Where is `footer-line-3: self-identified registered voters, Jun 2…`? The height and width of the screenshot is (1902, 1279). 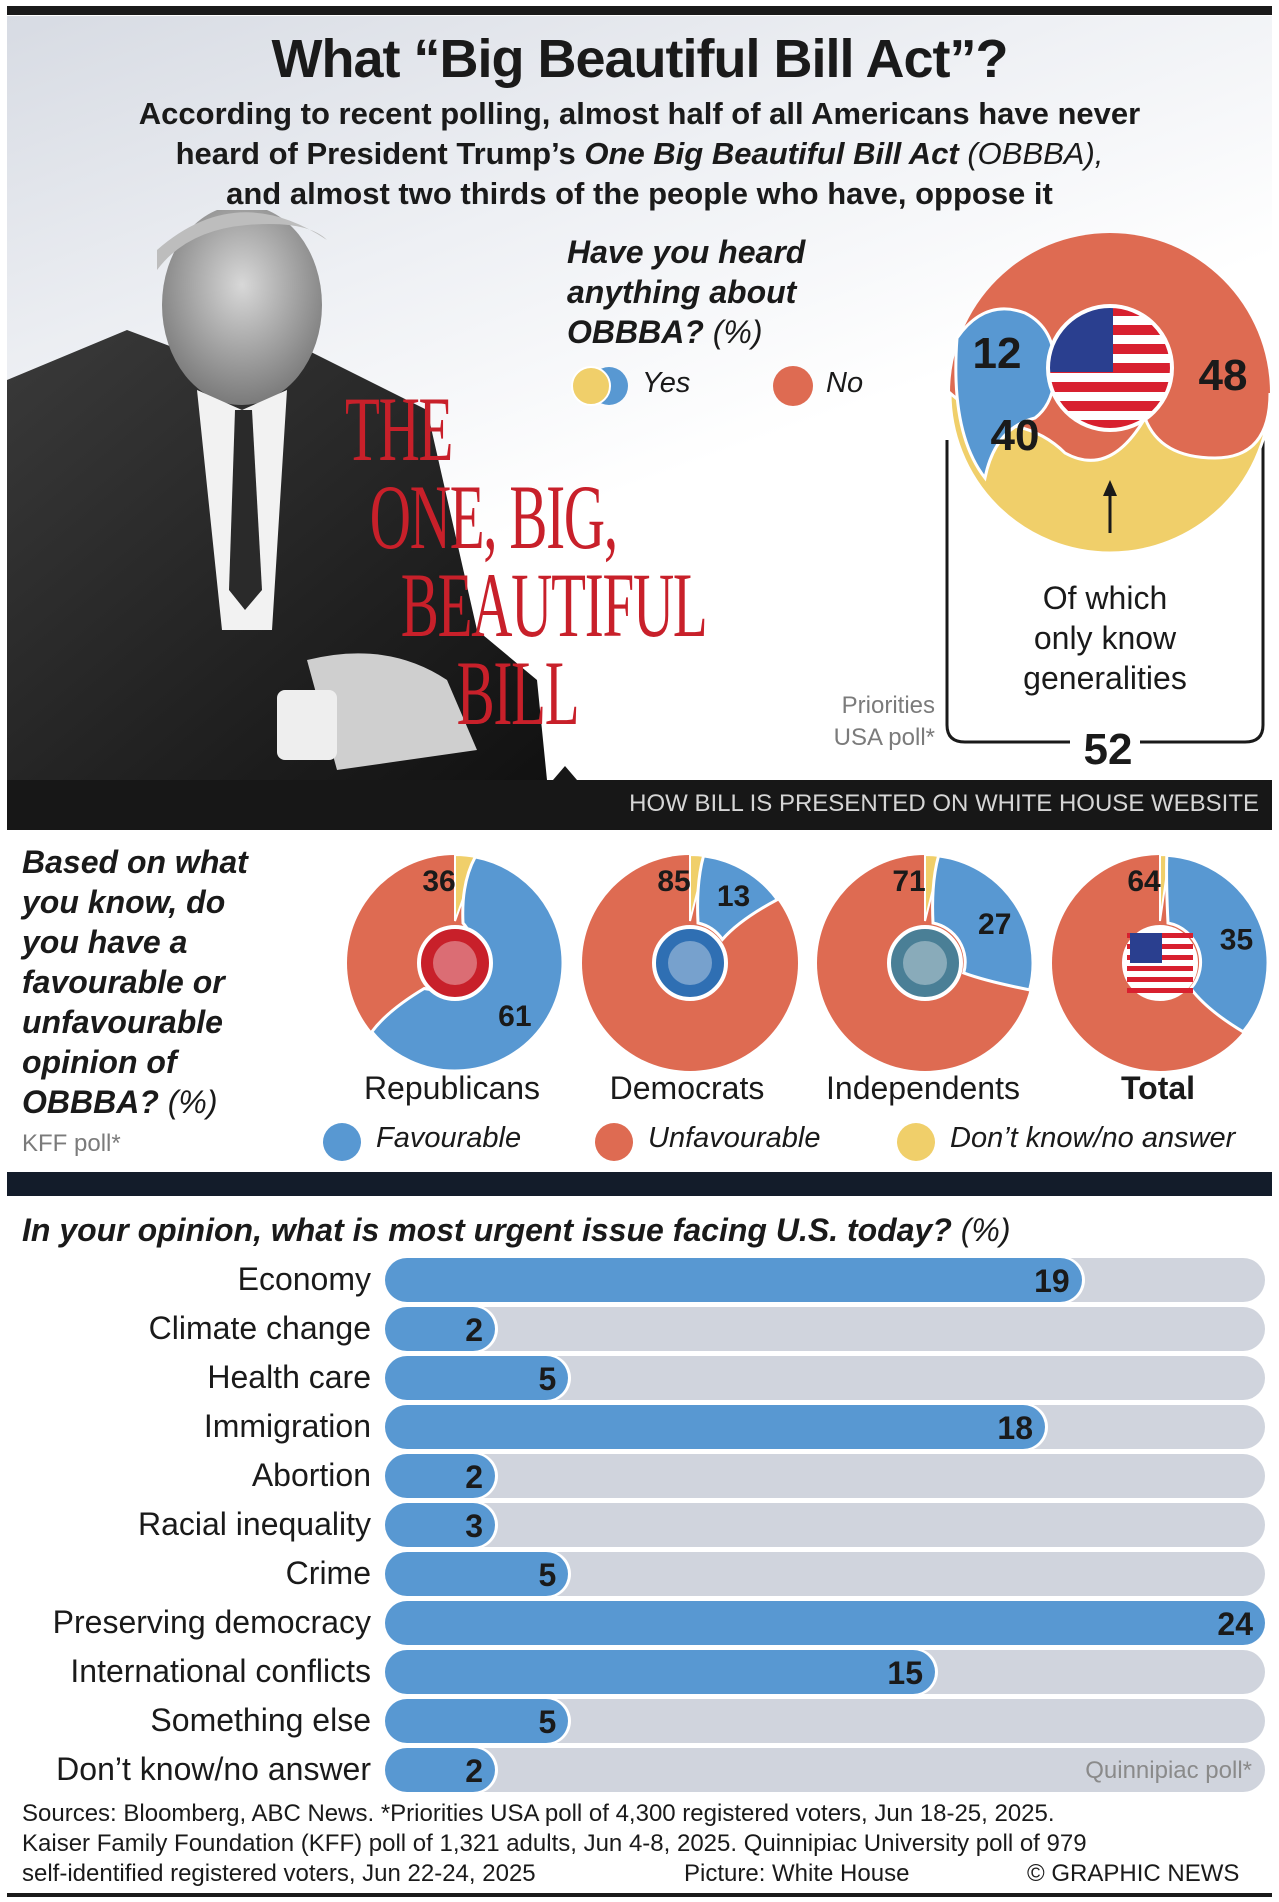 footer-line-3: self-identified registered voters, Jun 2… is located at coordinates (279, 1873).